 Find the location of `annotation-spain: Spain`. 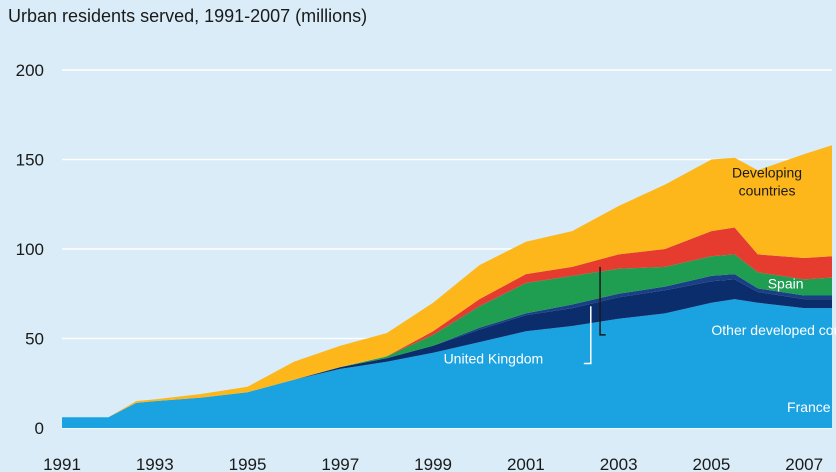

annotation-spain: Spain is located at coordinates (786, 283).